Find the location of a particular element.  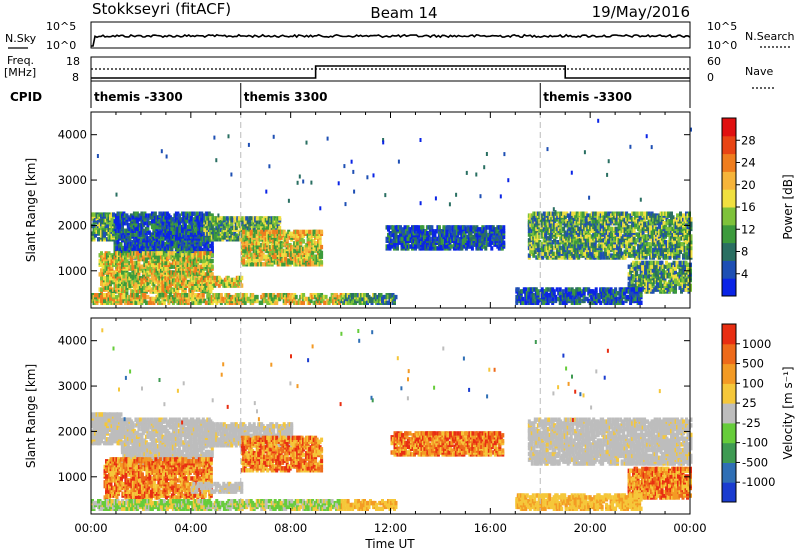

date-label: 19/May/2016 is located at coordinates (641, 12).